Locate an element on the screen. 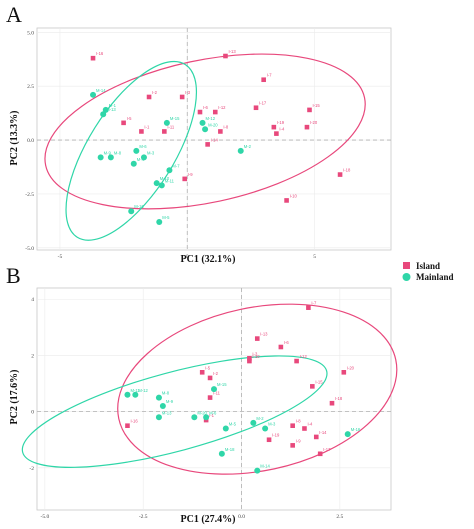  panel-b-point-label: I-8 is located at coordinates (299, 421).